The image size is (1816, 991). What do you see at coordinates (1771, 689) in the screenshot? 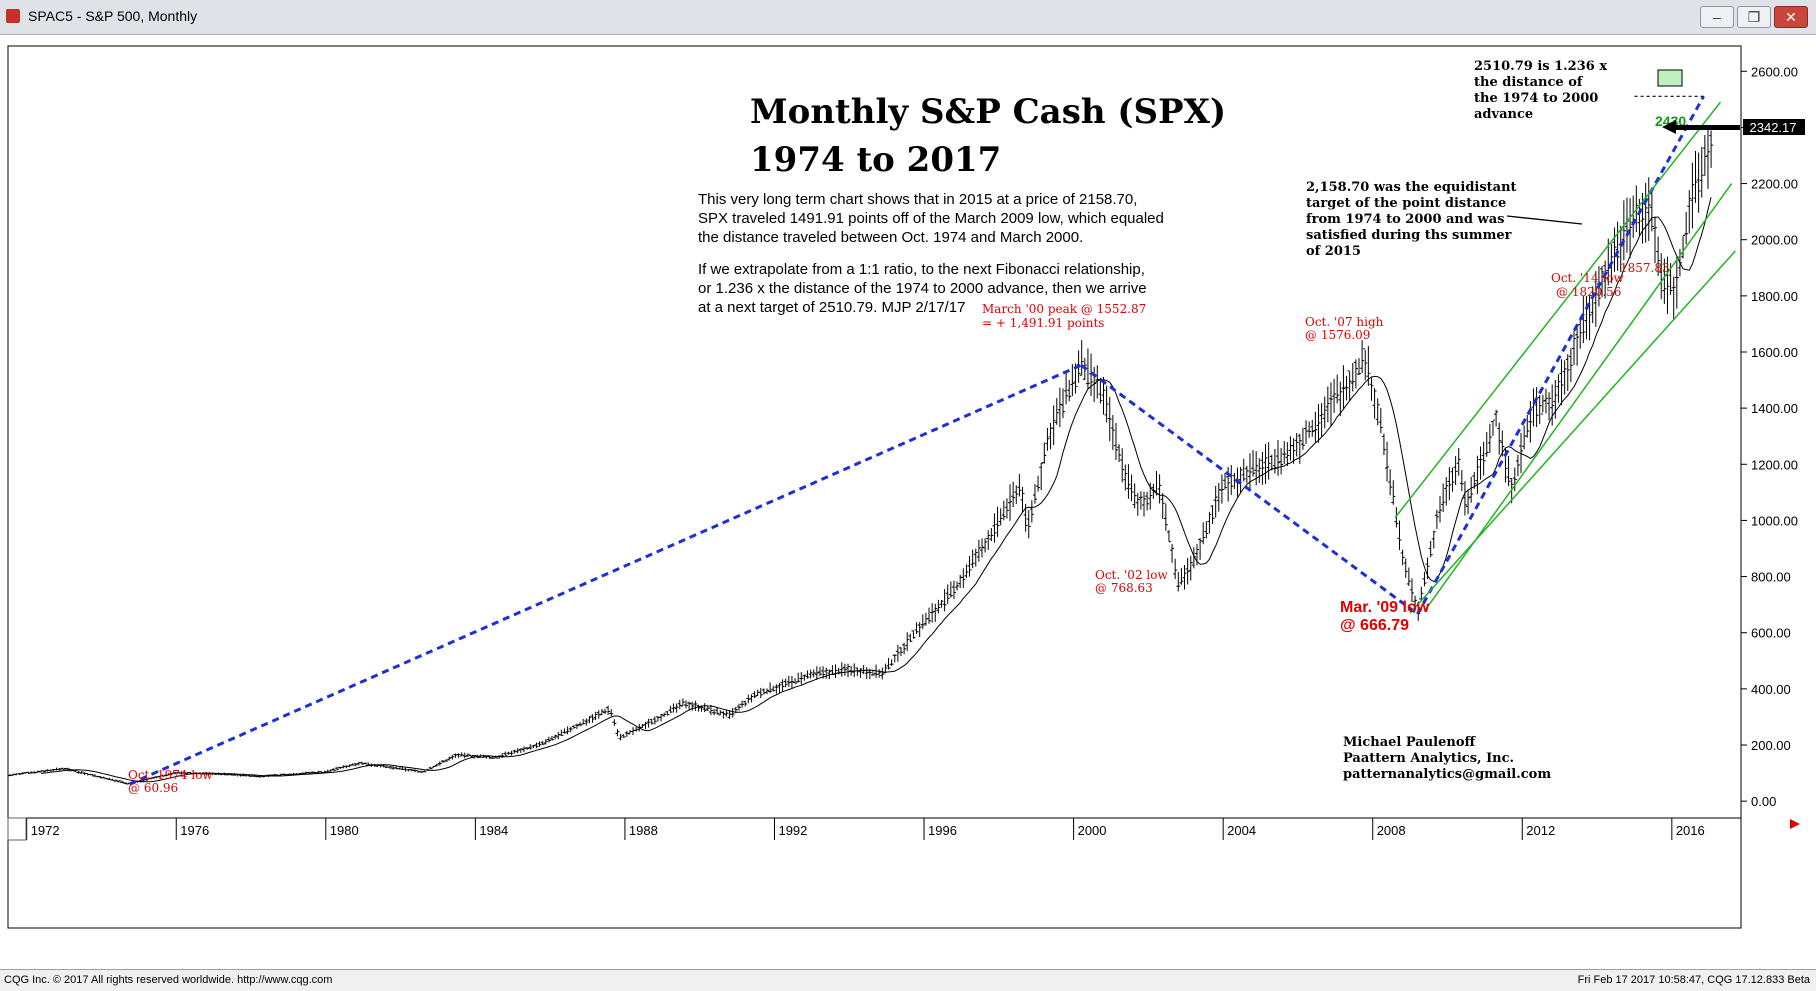
I see `y-tick-label: 400.00` at bounding box center [1771, 689].